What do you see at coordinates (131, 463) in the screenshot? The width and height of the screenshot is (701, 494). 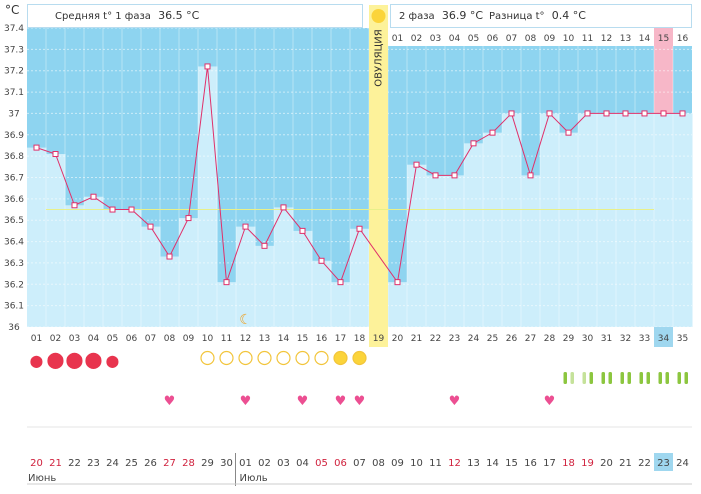 I see `date-label: 25` at bounding box center [131, 463].